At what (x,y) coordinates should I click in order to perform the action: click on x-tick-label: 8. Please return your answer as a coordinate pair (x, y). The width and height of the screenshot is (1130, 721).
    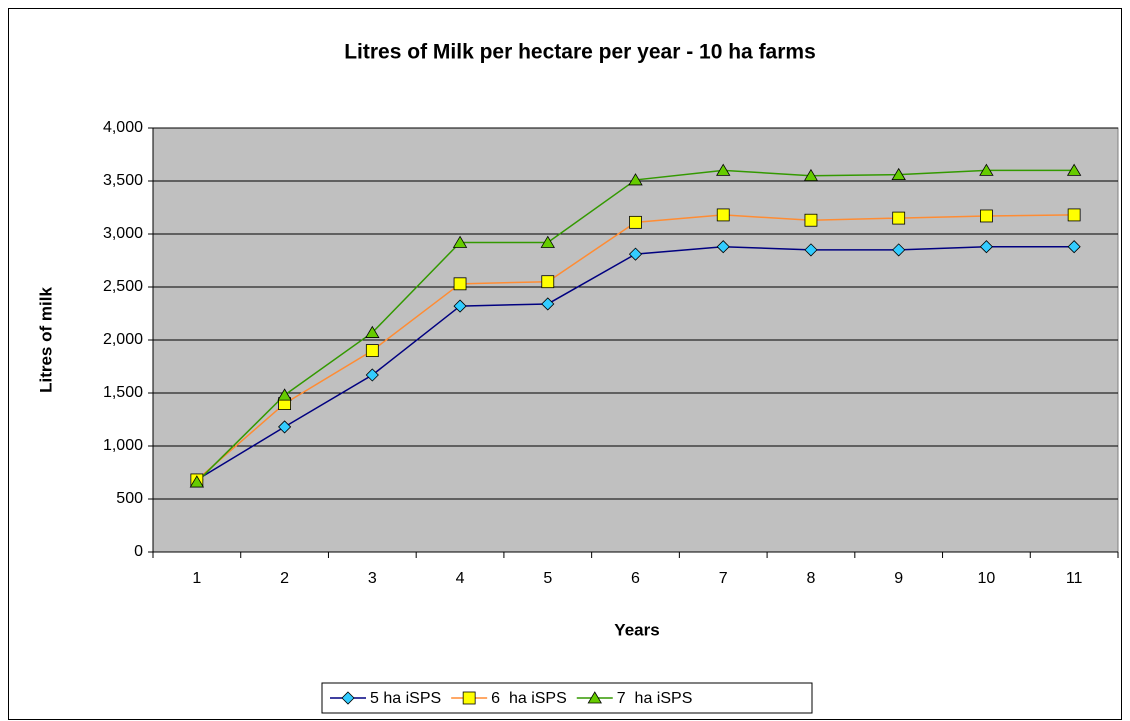
    Looking at the image, I should click on (811, 578).